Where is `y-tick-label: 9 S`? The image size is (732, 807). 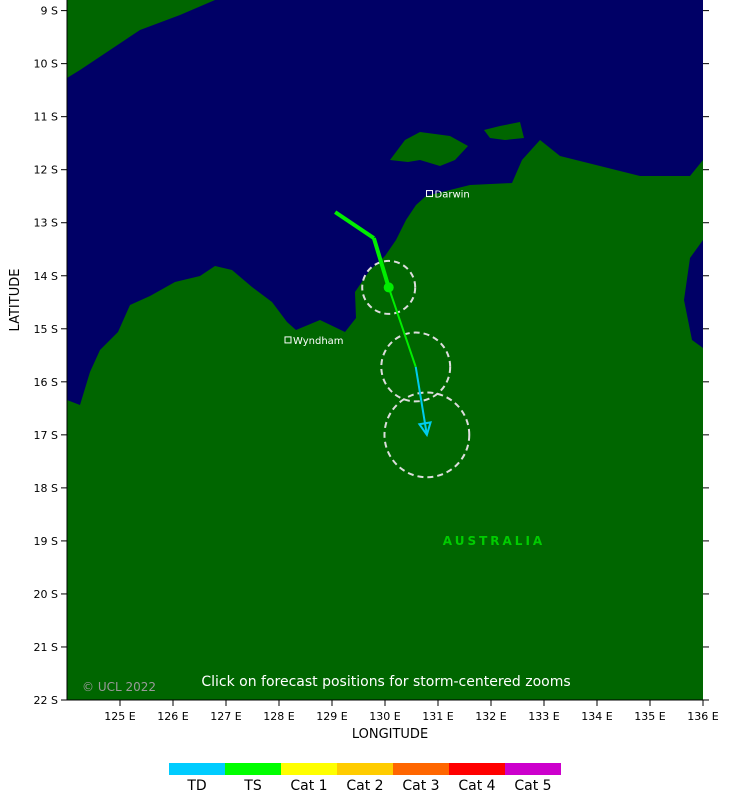
y-tick-label: 9 S is located at coordinates (49, 11).